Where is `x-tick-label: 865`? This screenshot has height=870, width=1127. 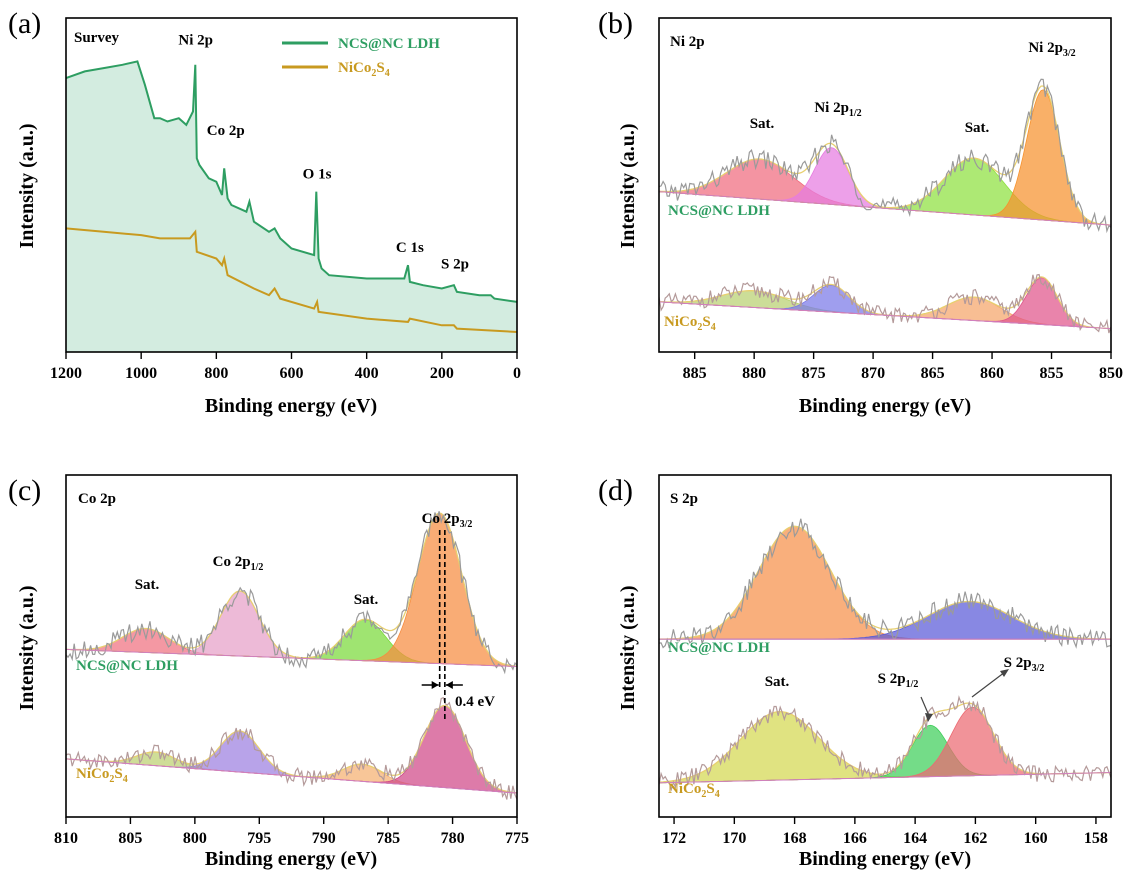
x-tick-label: 865 is located at coordinates (933, 373).